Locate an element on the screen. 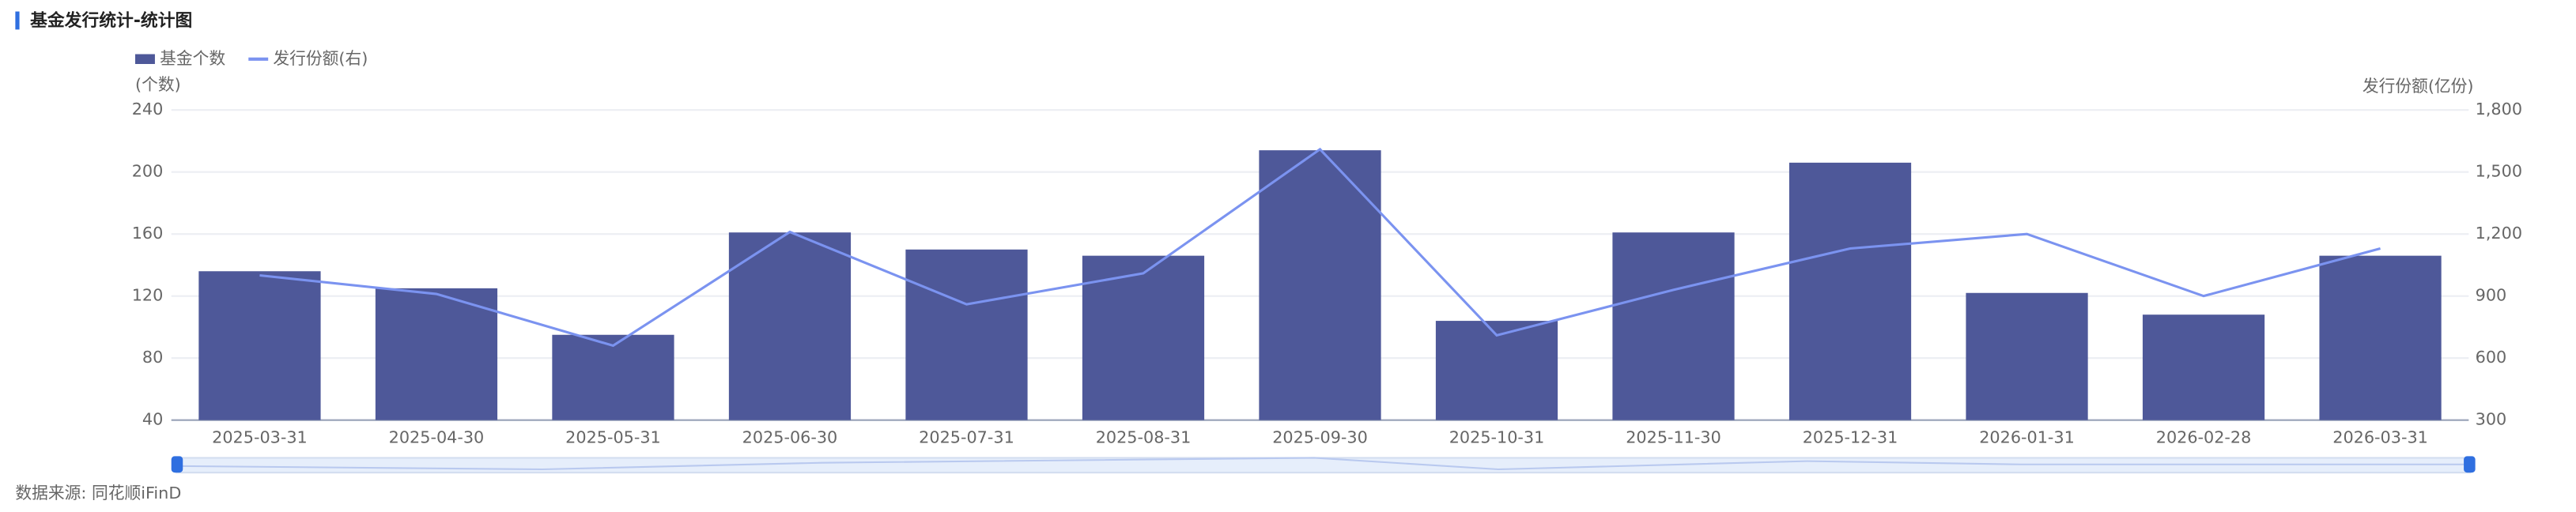  y-tick-label: 160 is located at coordinates (148, 233).